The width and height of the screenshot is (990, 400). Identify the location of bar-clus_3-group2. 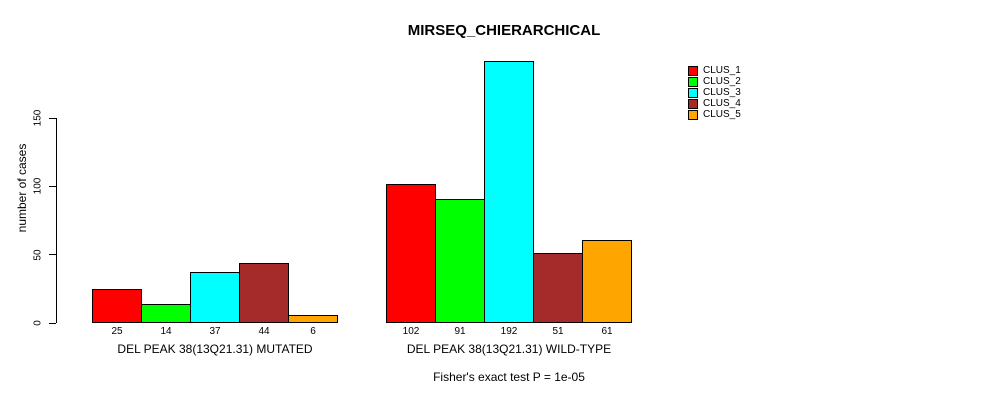
(509, 192).